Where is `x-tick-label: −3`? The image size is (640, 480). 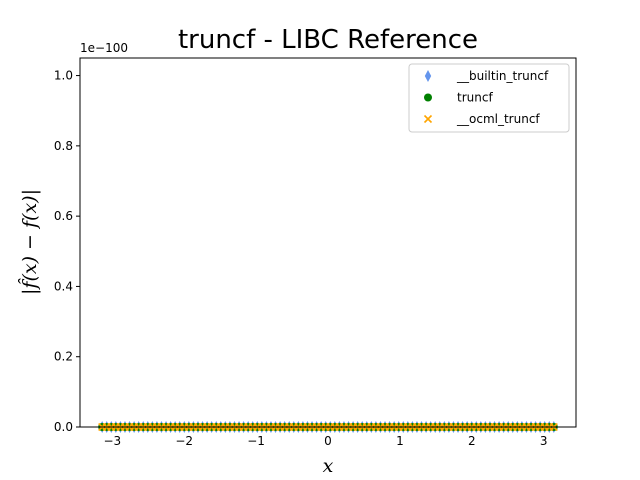
x-tick-label: −3 is located at coordinates (112, 441).